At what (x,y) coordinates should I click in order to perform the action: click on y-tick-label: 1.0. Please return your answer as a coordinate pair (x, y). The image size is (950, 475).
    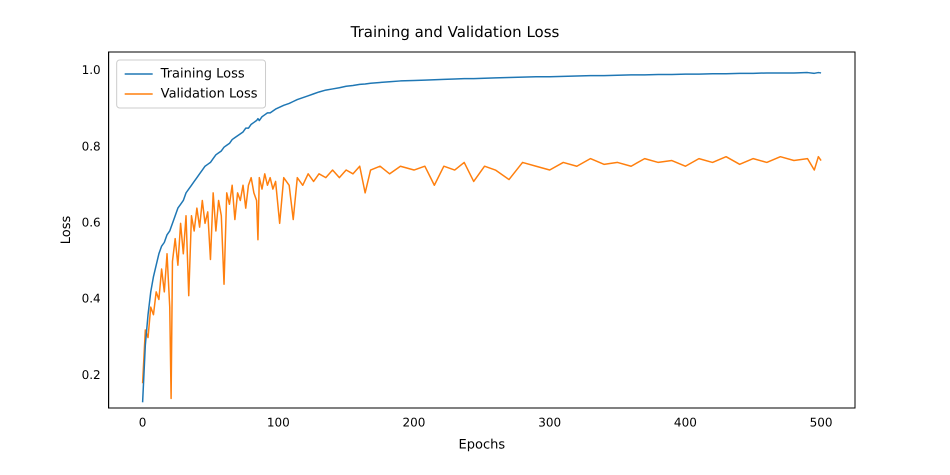
    Looking at the image, I should click on (91, 70).